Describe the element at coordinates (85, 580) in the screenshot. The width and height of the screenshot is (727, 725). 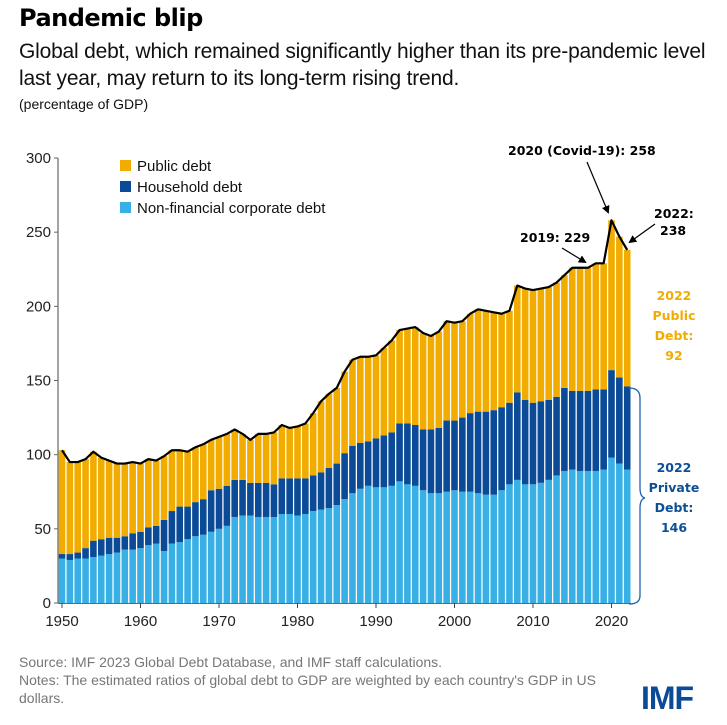
I see `bar-corporate-1953` at that location.